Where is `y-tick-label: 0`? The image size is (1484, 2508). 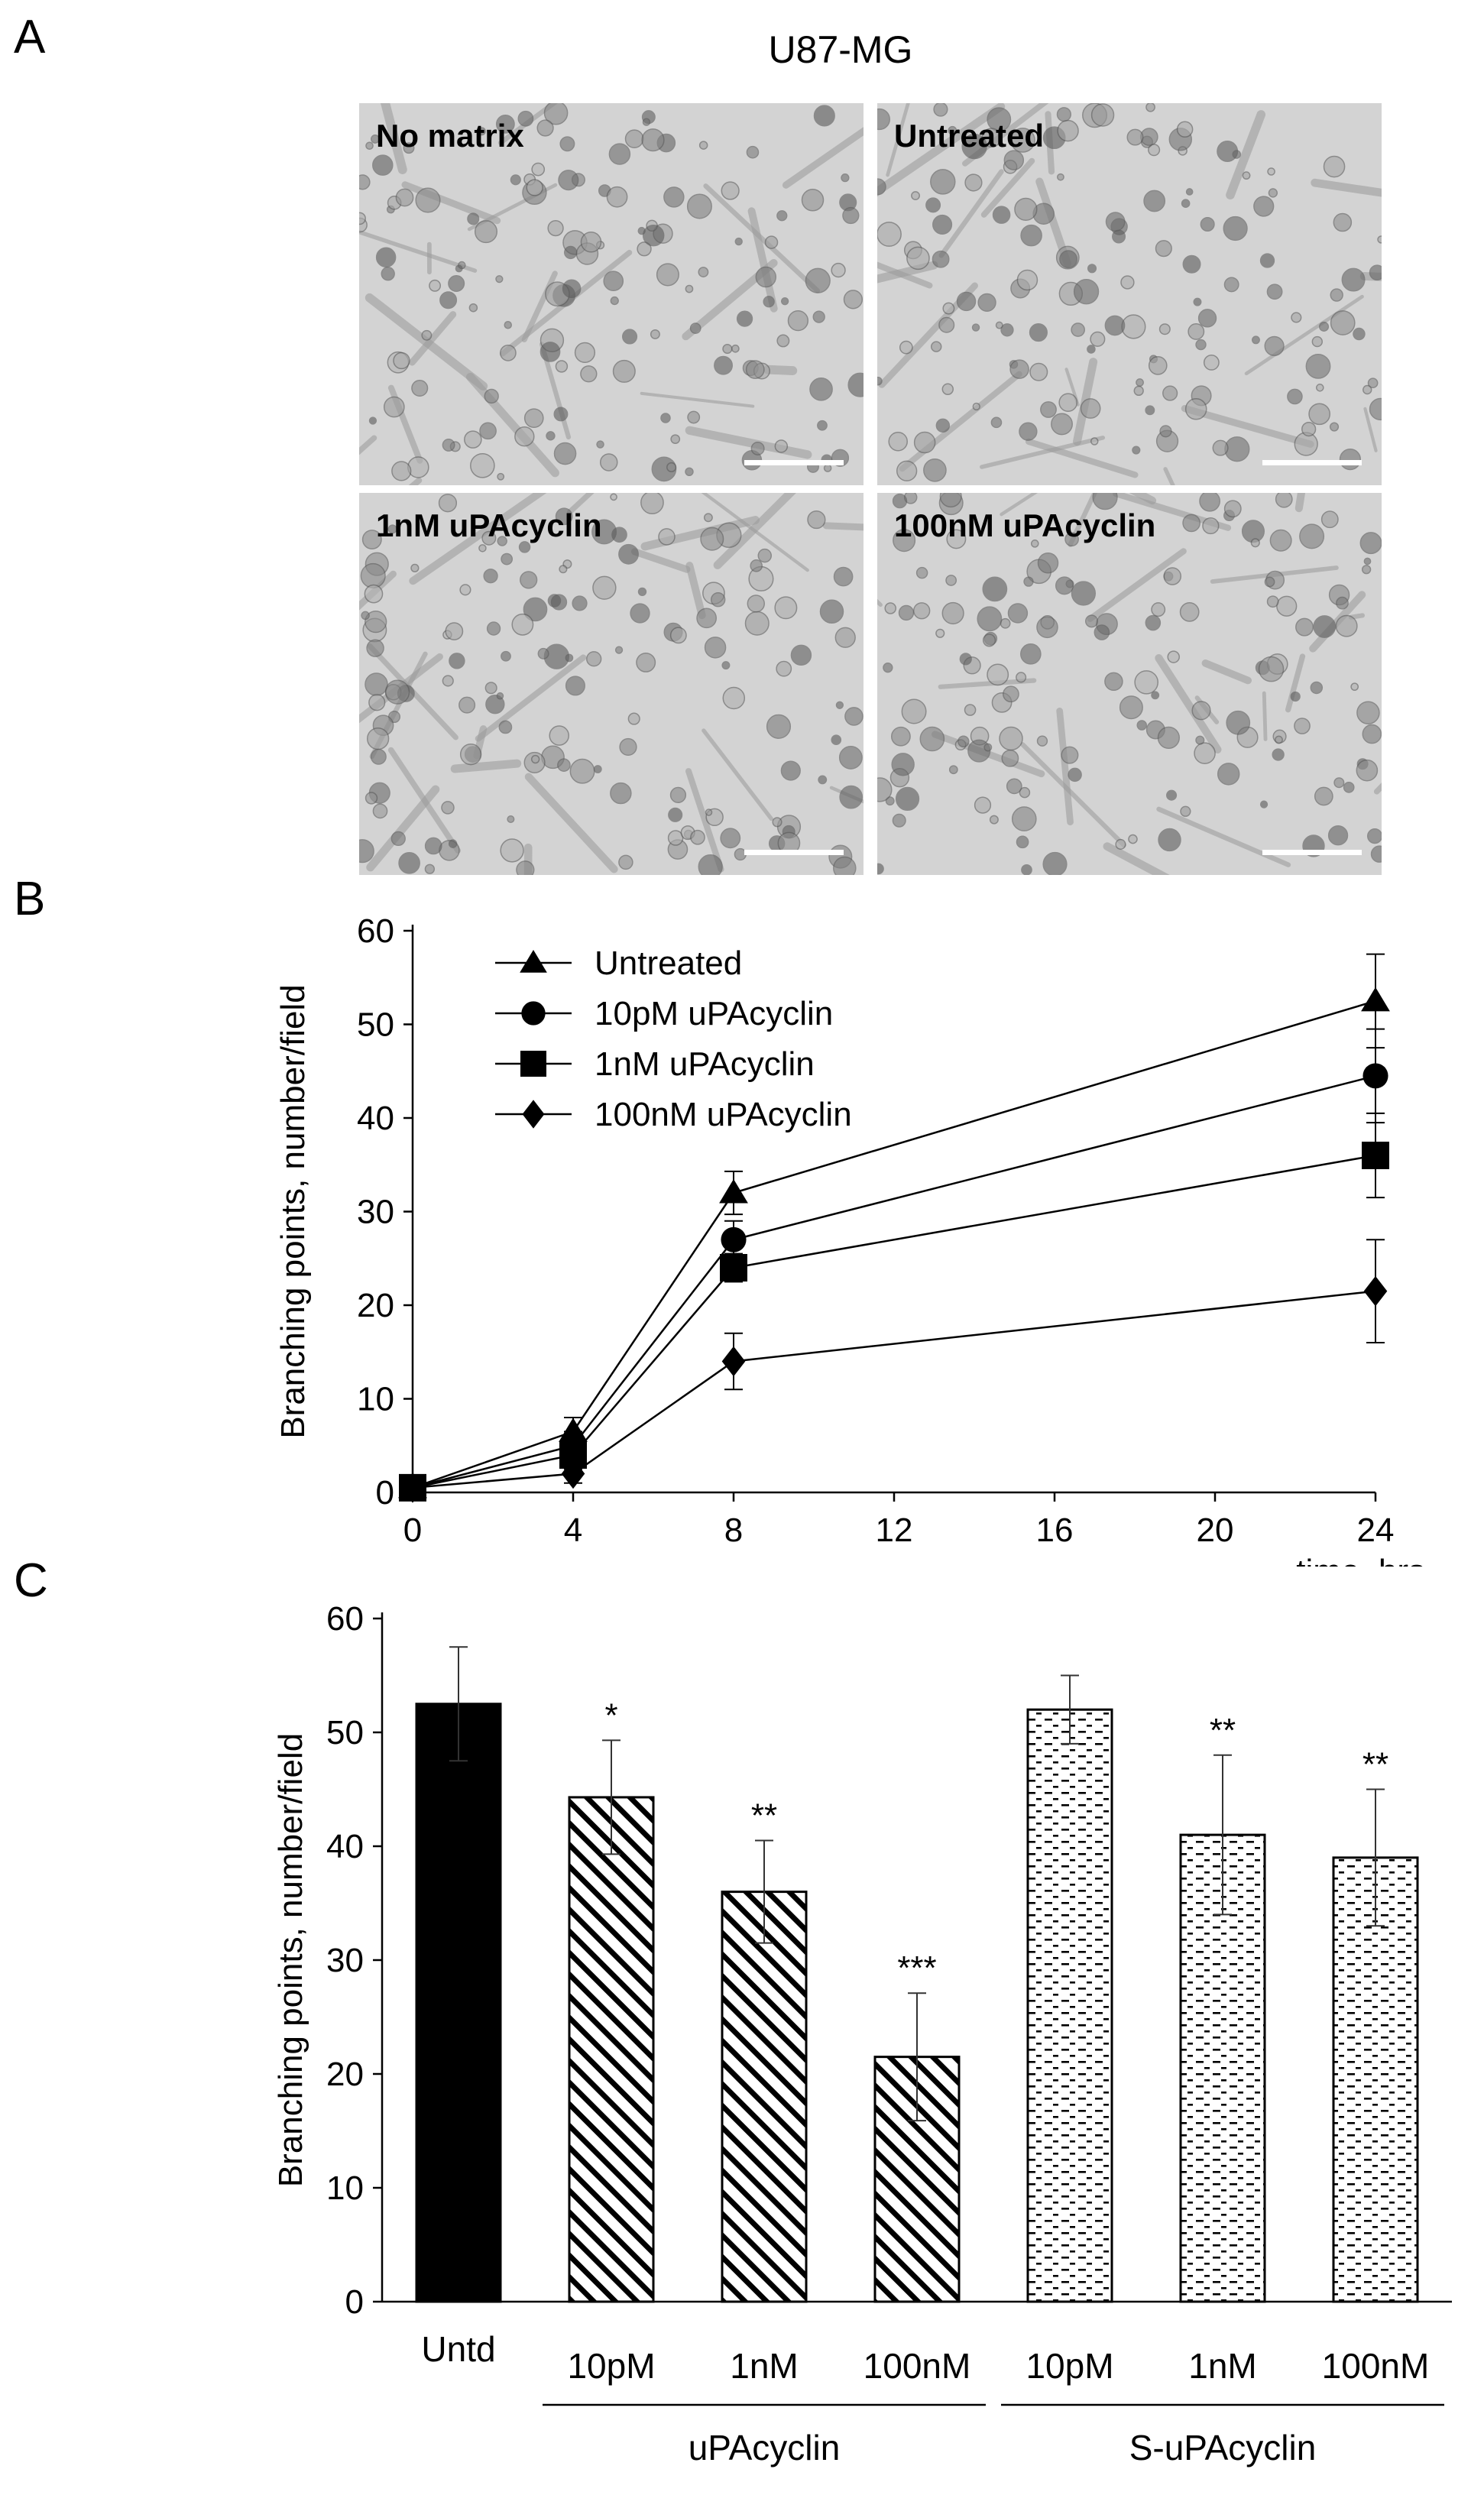 y-tick-label: 0 is located at coordinates (385, 1493).